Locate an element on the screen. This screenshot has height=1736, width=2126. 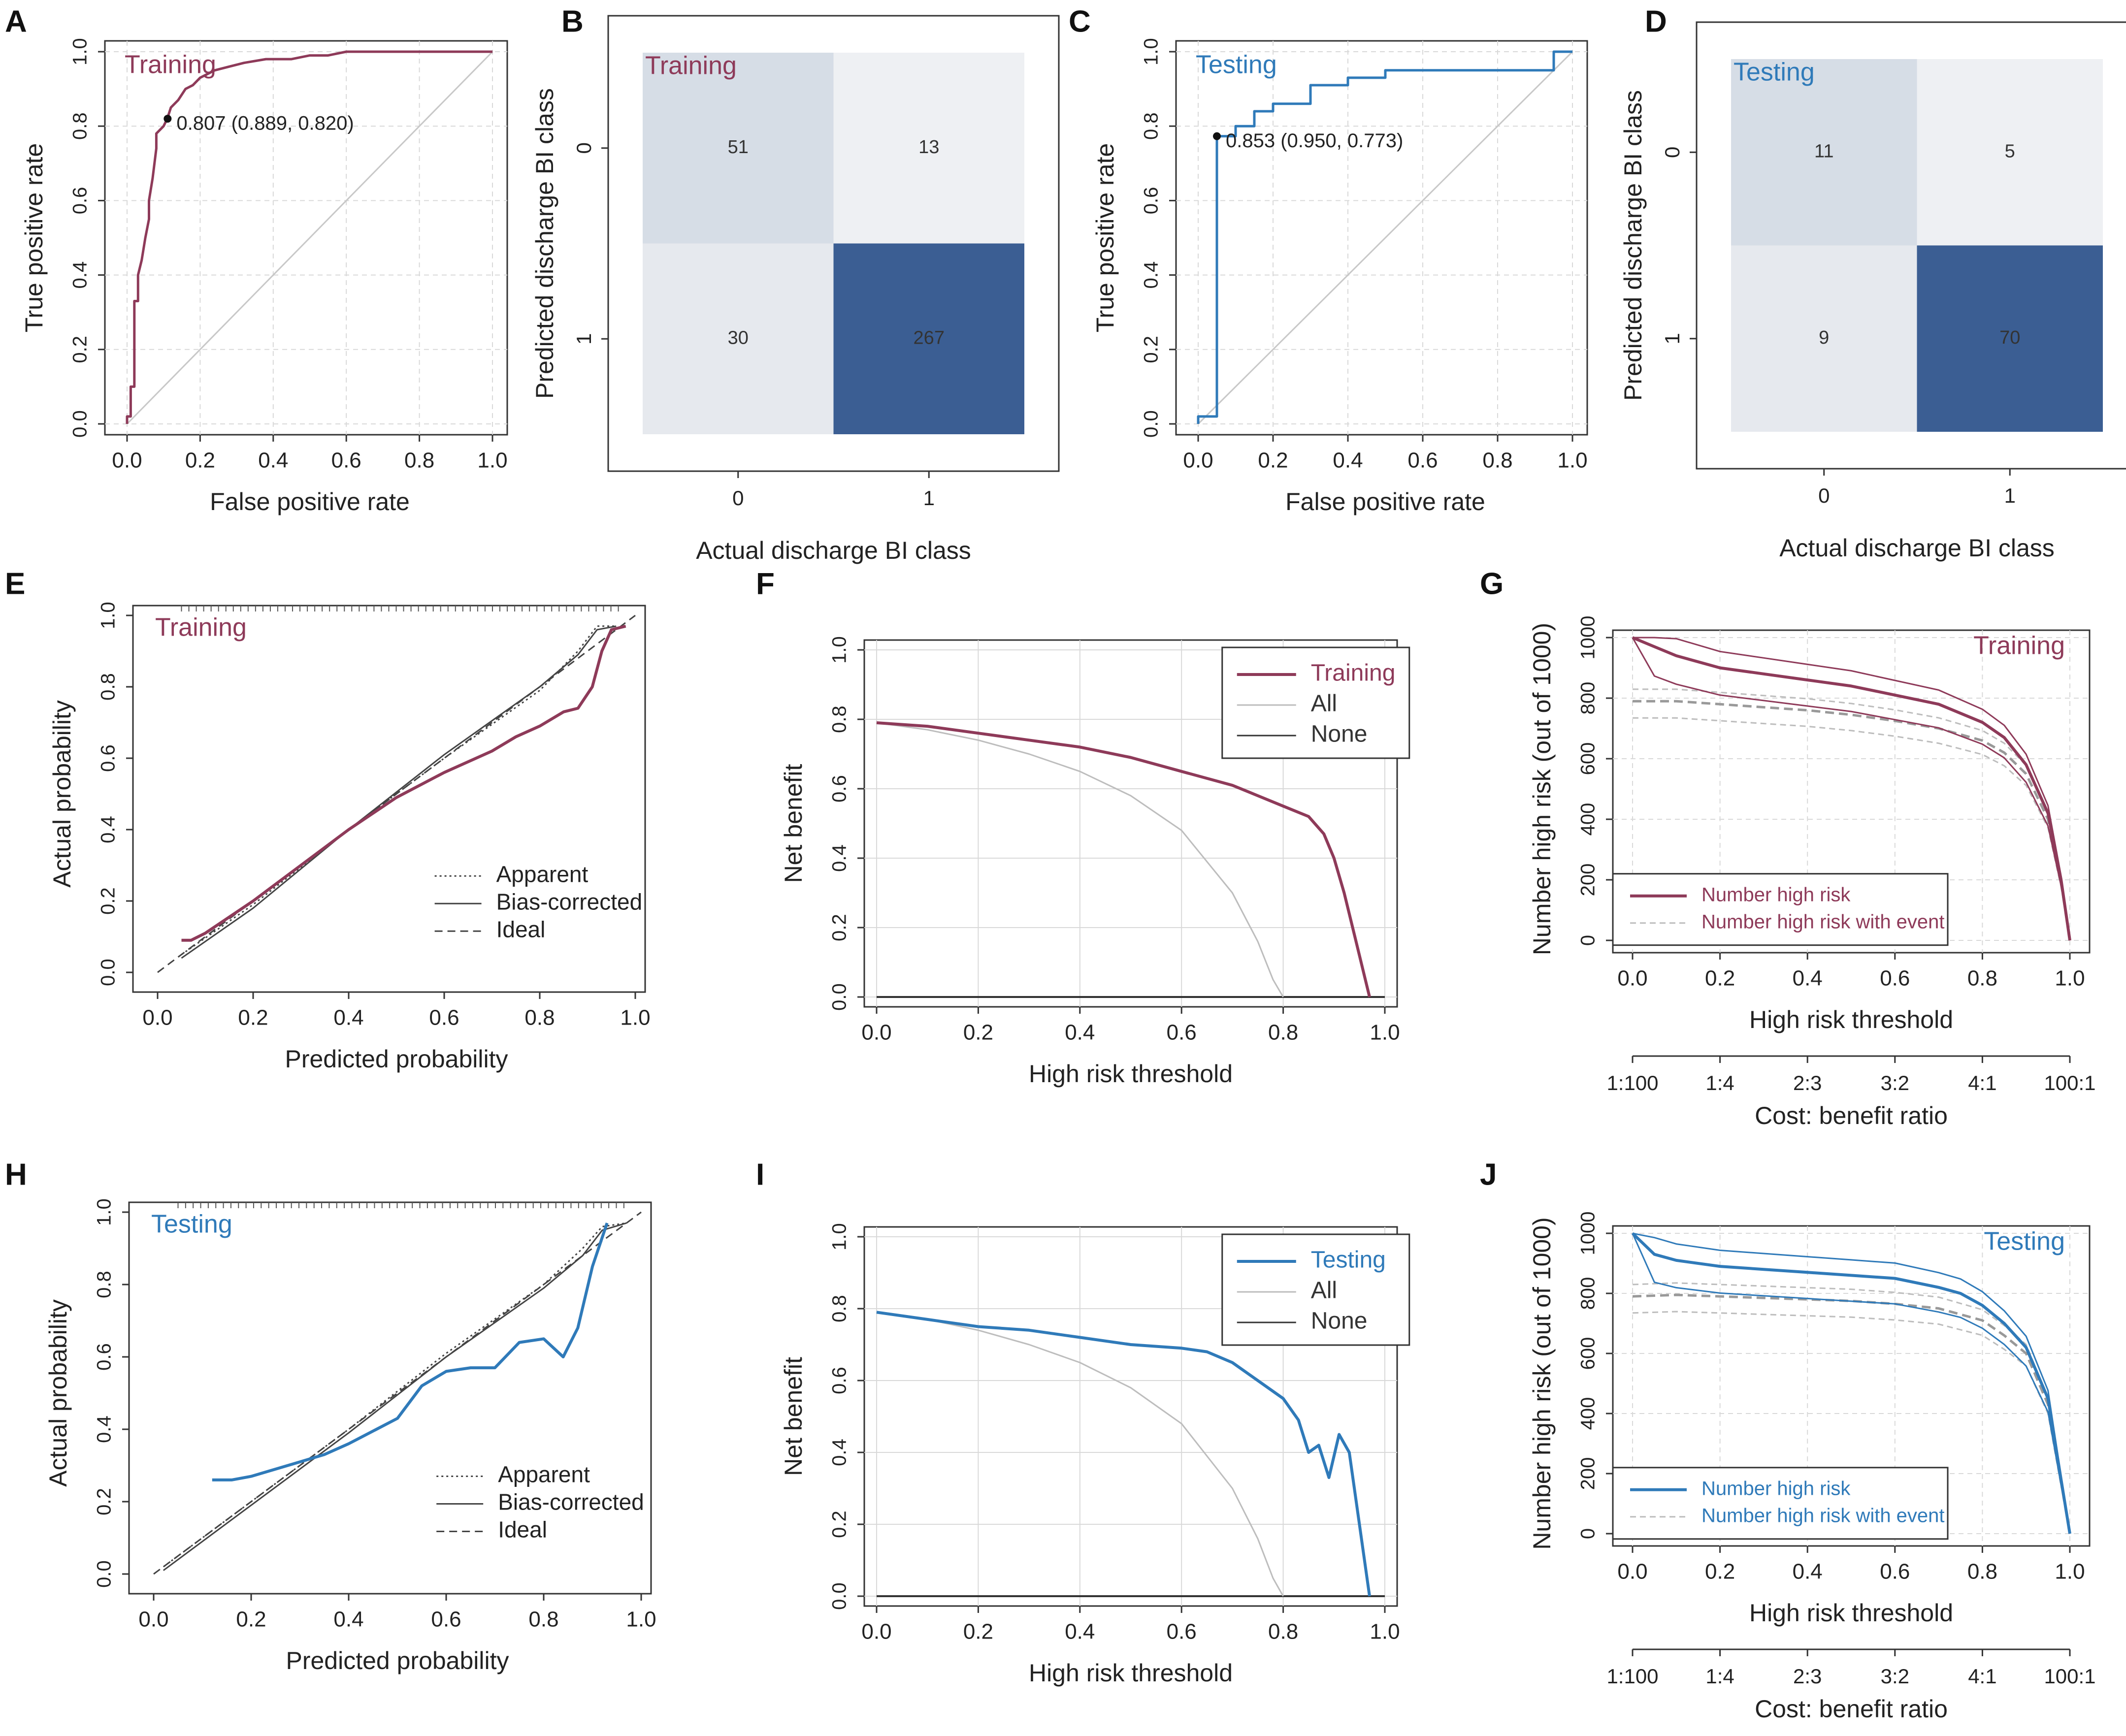
legend-label: All is located at coordinates (1324, 704).